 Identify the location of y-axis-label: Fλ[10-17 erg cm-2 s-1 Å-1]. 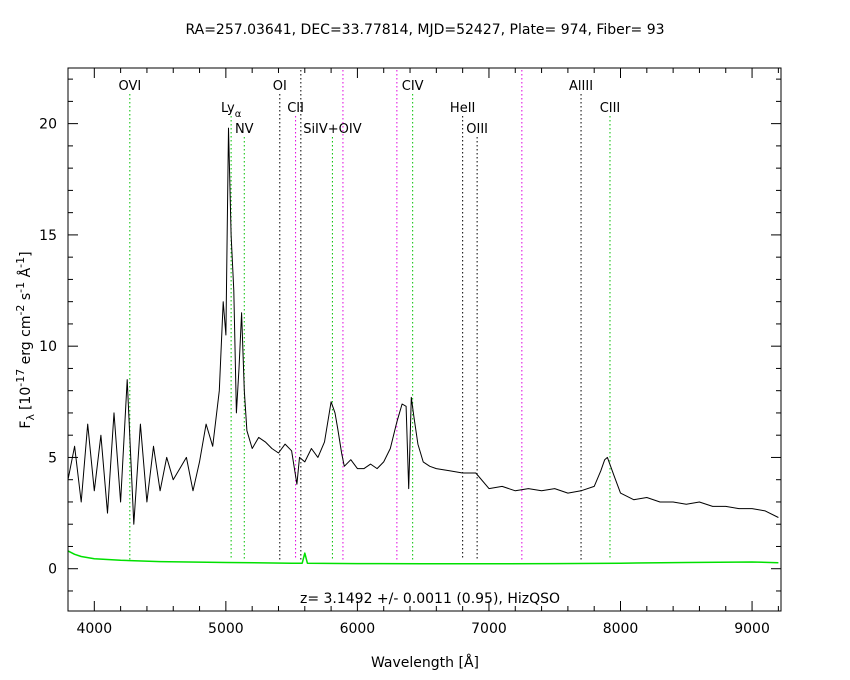
(25, 339).